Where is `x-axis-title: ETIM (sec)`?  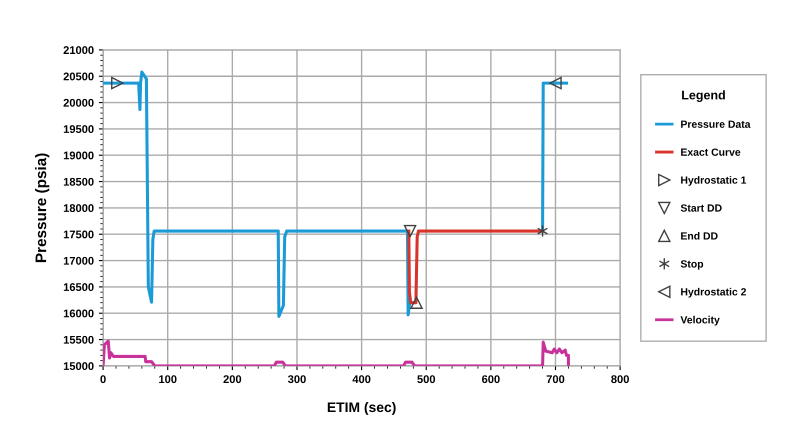
x-axis-title: ETIM (sec) is located at coordinates (362, 408).